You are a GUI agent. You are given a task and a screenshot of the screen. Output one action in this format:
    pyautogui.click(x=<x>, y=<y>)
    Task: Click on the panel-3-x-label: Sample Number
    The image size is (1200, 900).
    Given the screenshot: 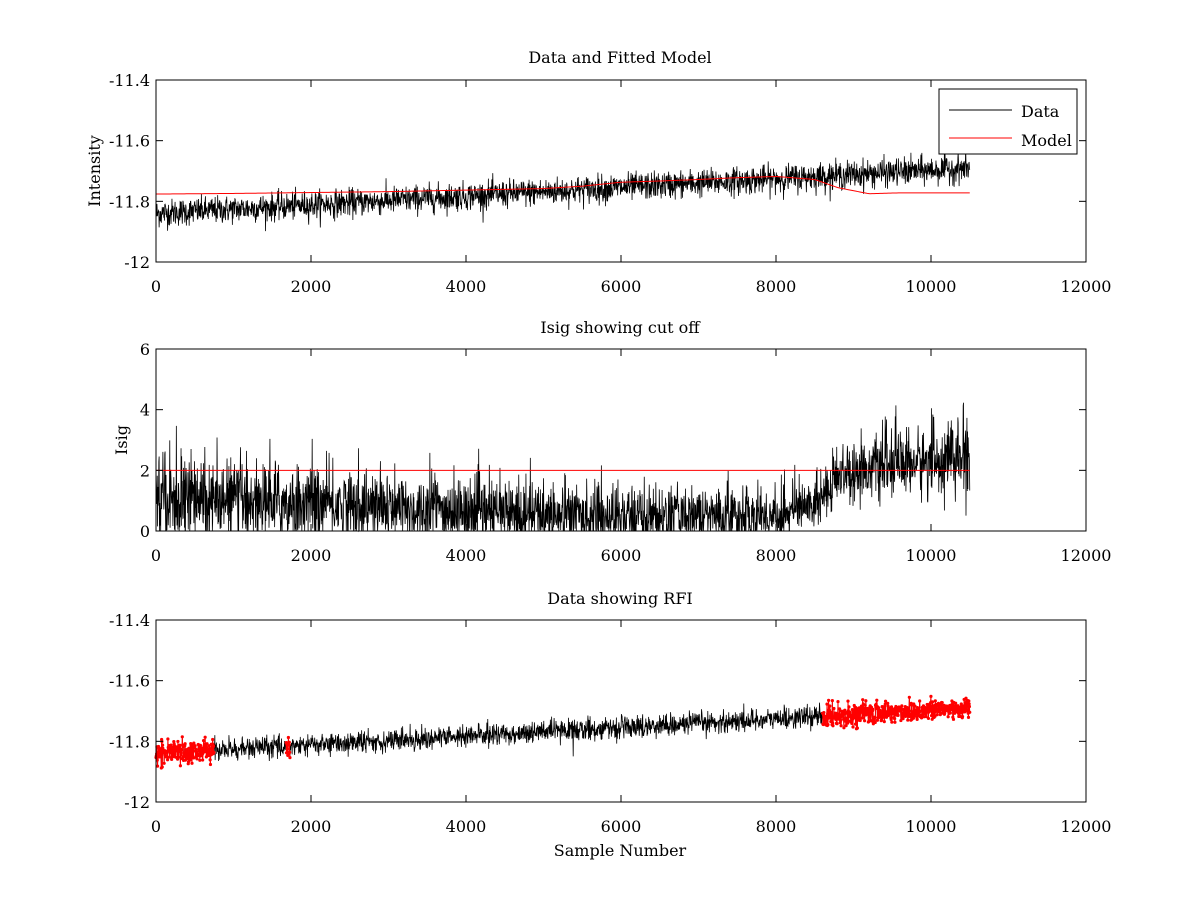 What is the action you would take?
    pyautogui.click(x=620, y=850)
    